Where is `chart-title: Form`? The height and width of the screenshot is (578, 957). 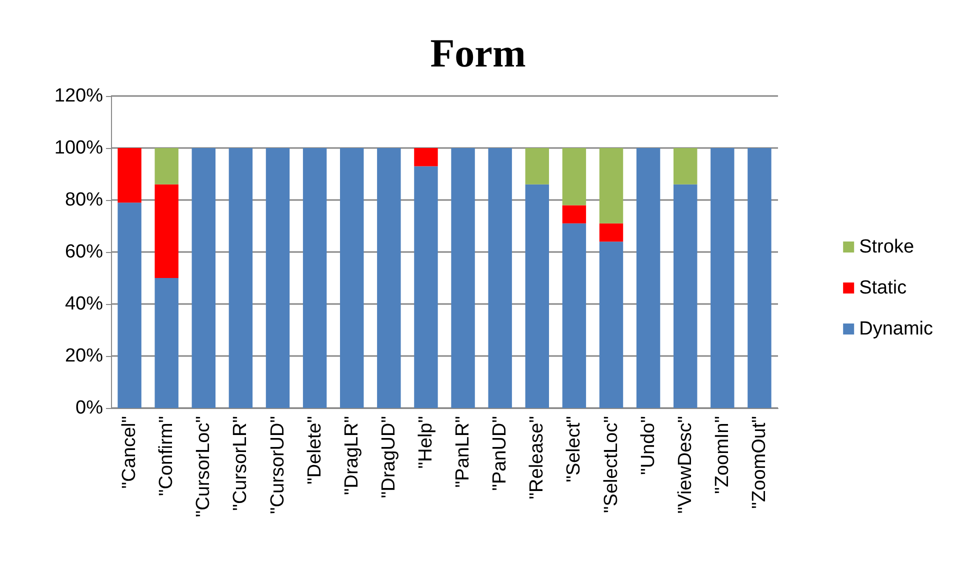 chart-title: Form is located at coordinates (478, 53).